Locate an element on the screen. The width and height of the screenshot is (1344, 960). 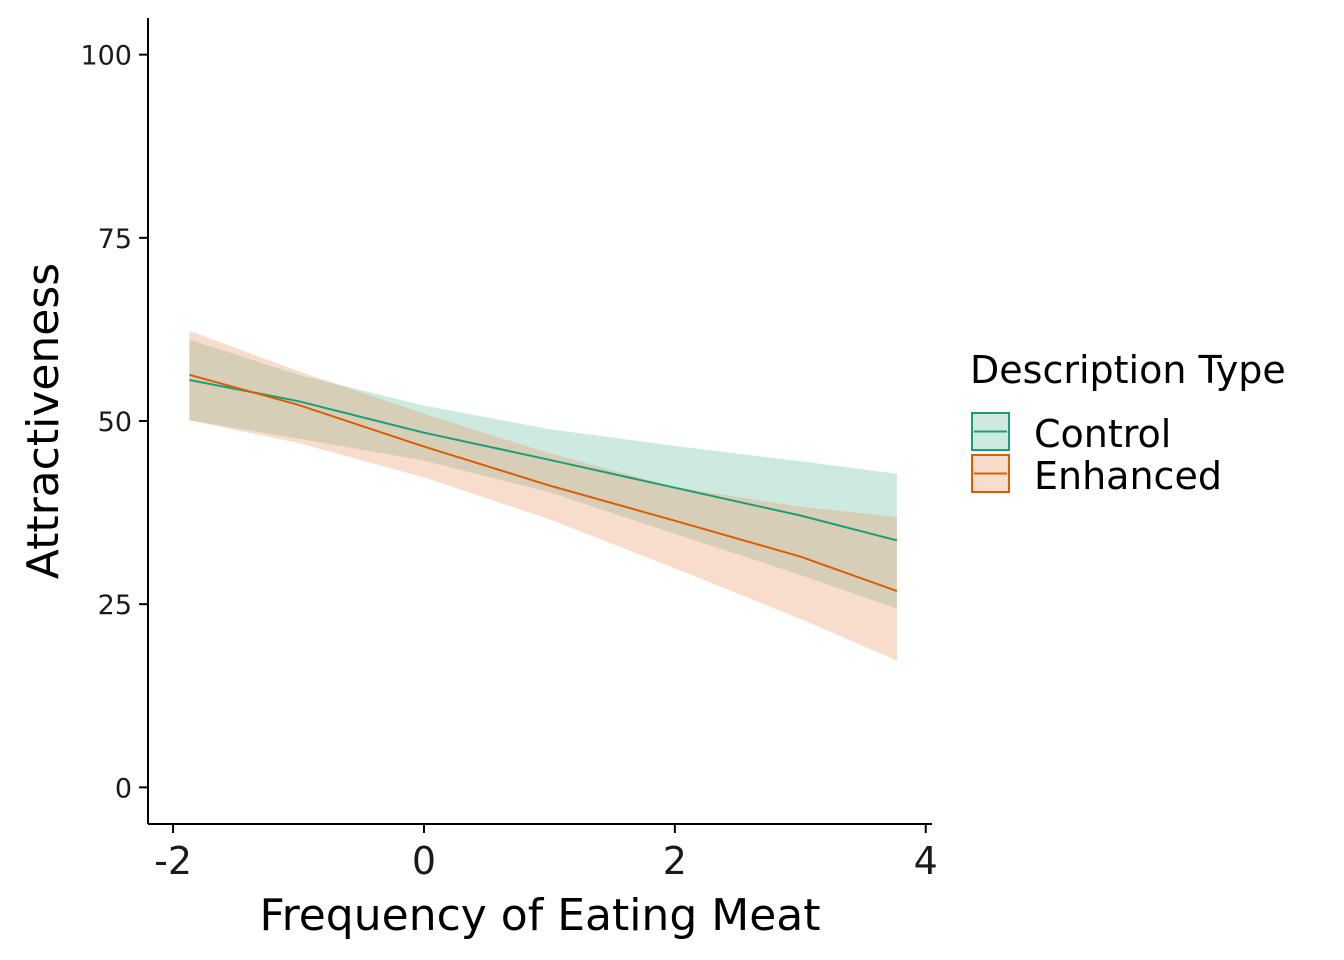
x-tick-label: -2 is located at coordinates (173, 861).